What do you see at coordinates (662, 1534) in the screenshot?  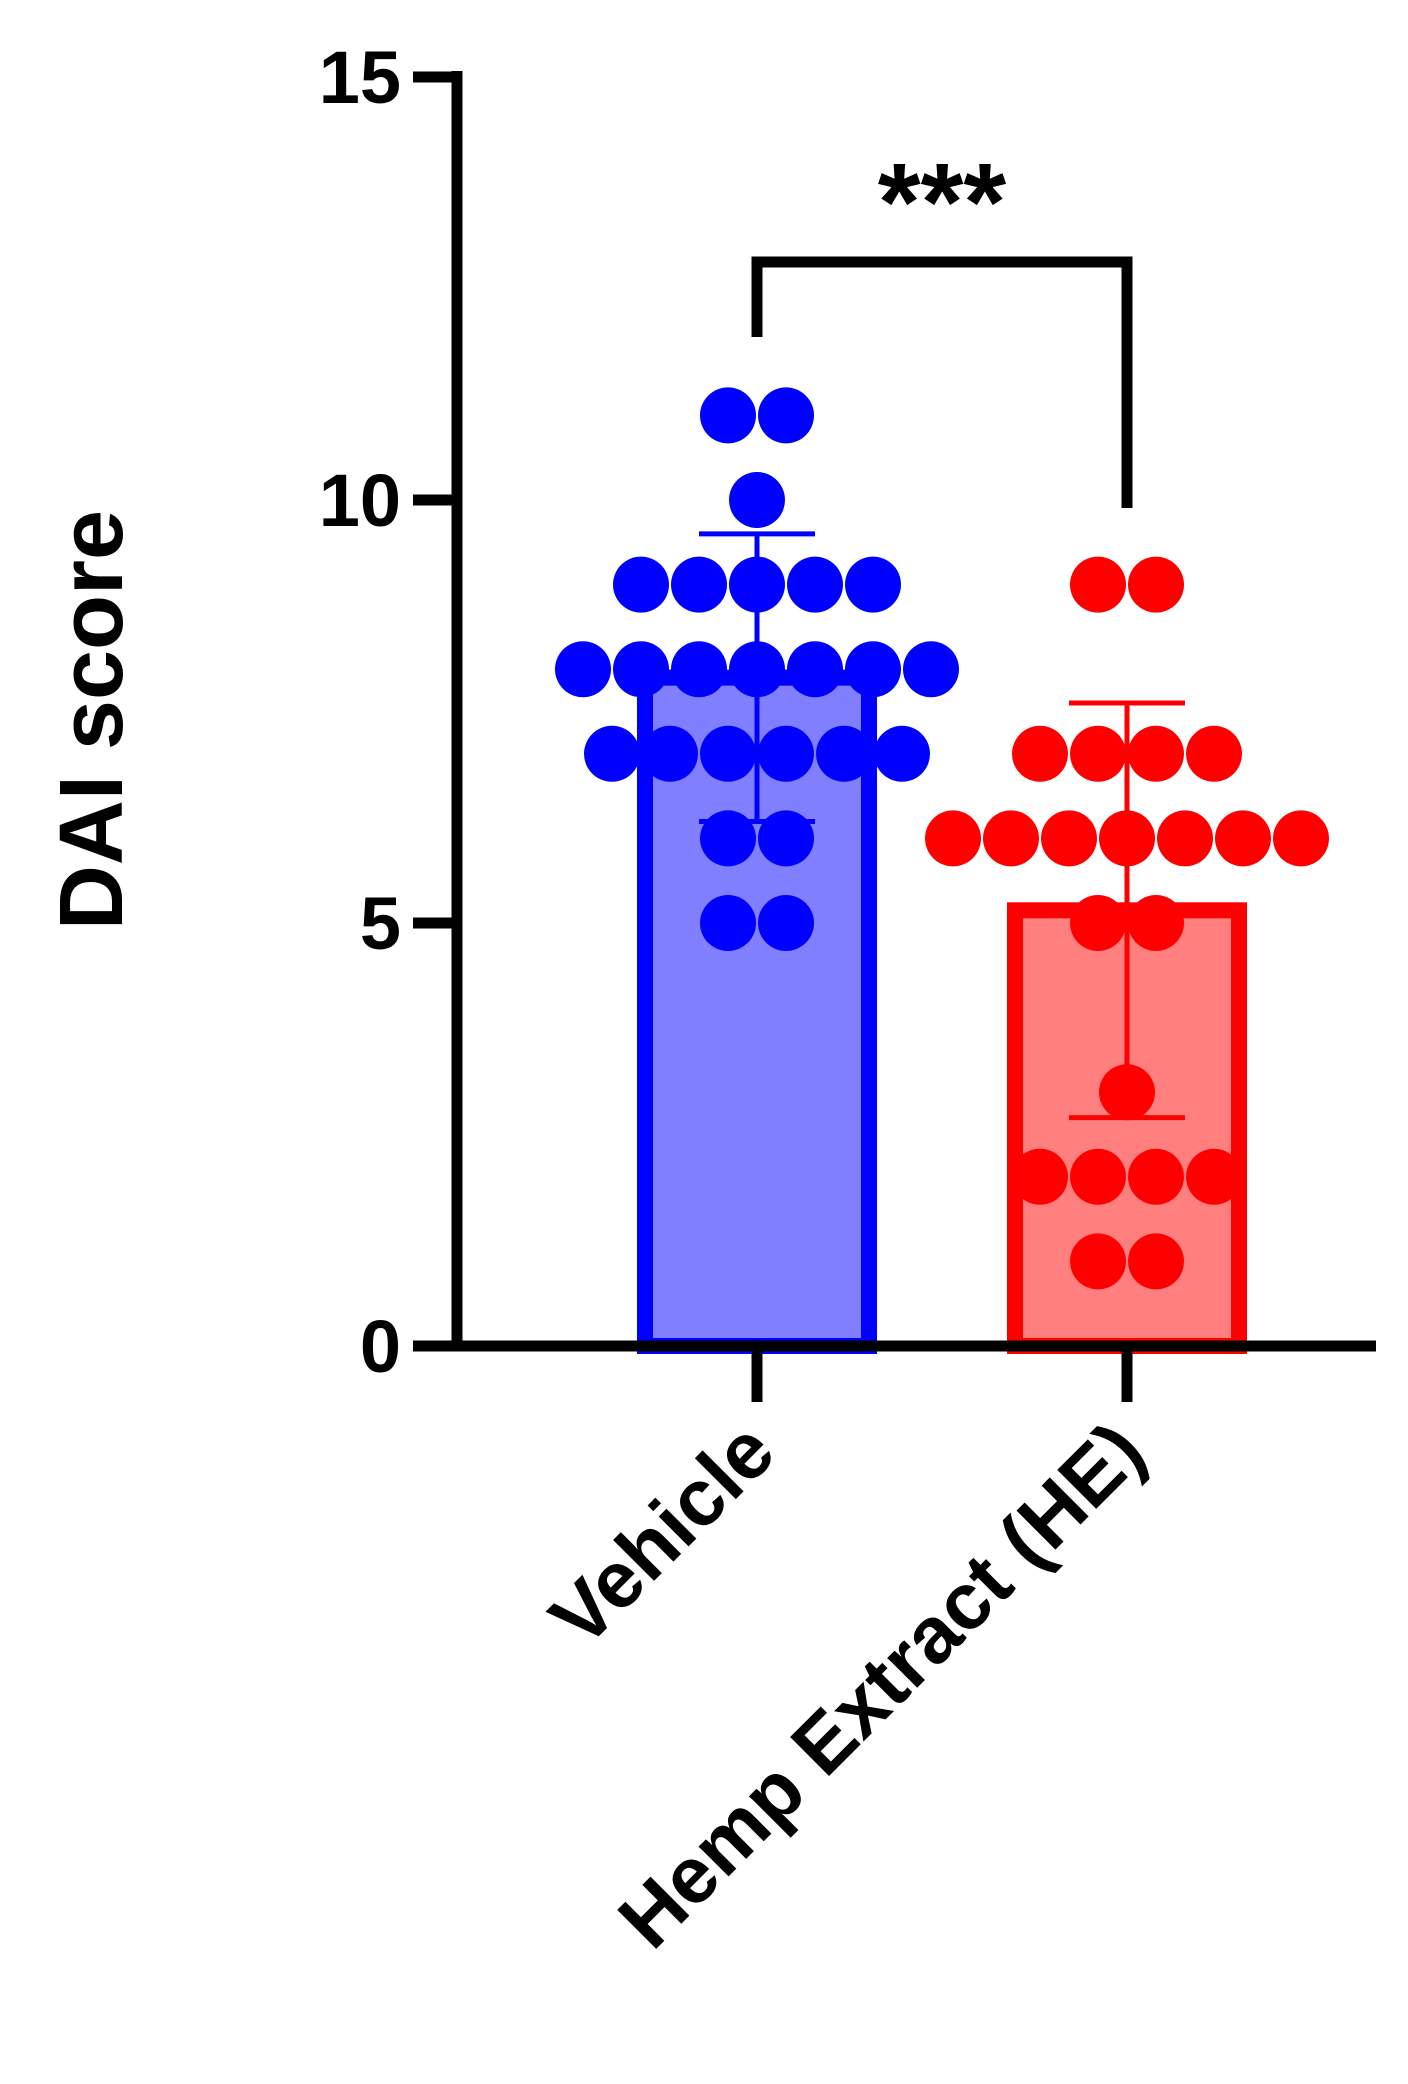 I see `x-tick-label-vehicle: Vehicle` at bounding box center [662, 1534].